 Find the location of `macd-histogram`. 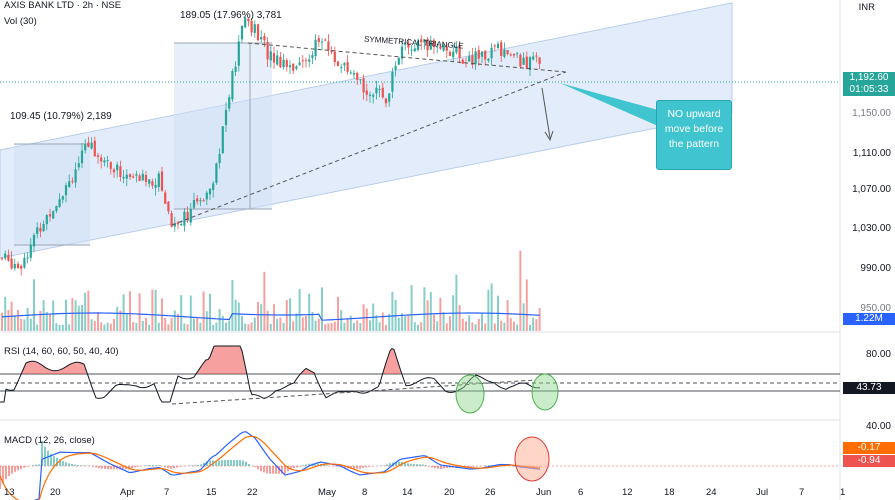

macd-histogram is located at coordinates (270, 465).